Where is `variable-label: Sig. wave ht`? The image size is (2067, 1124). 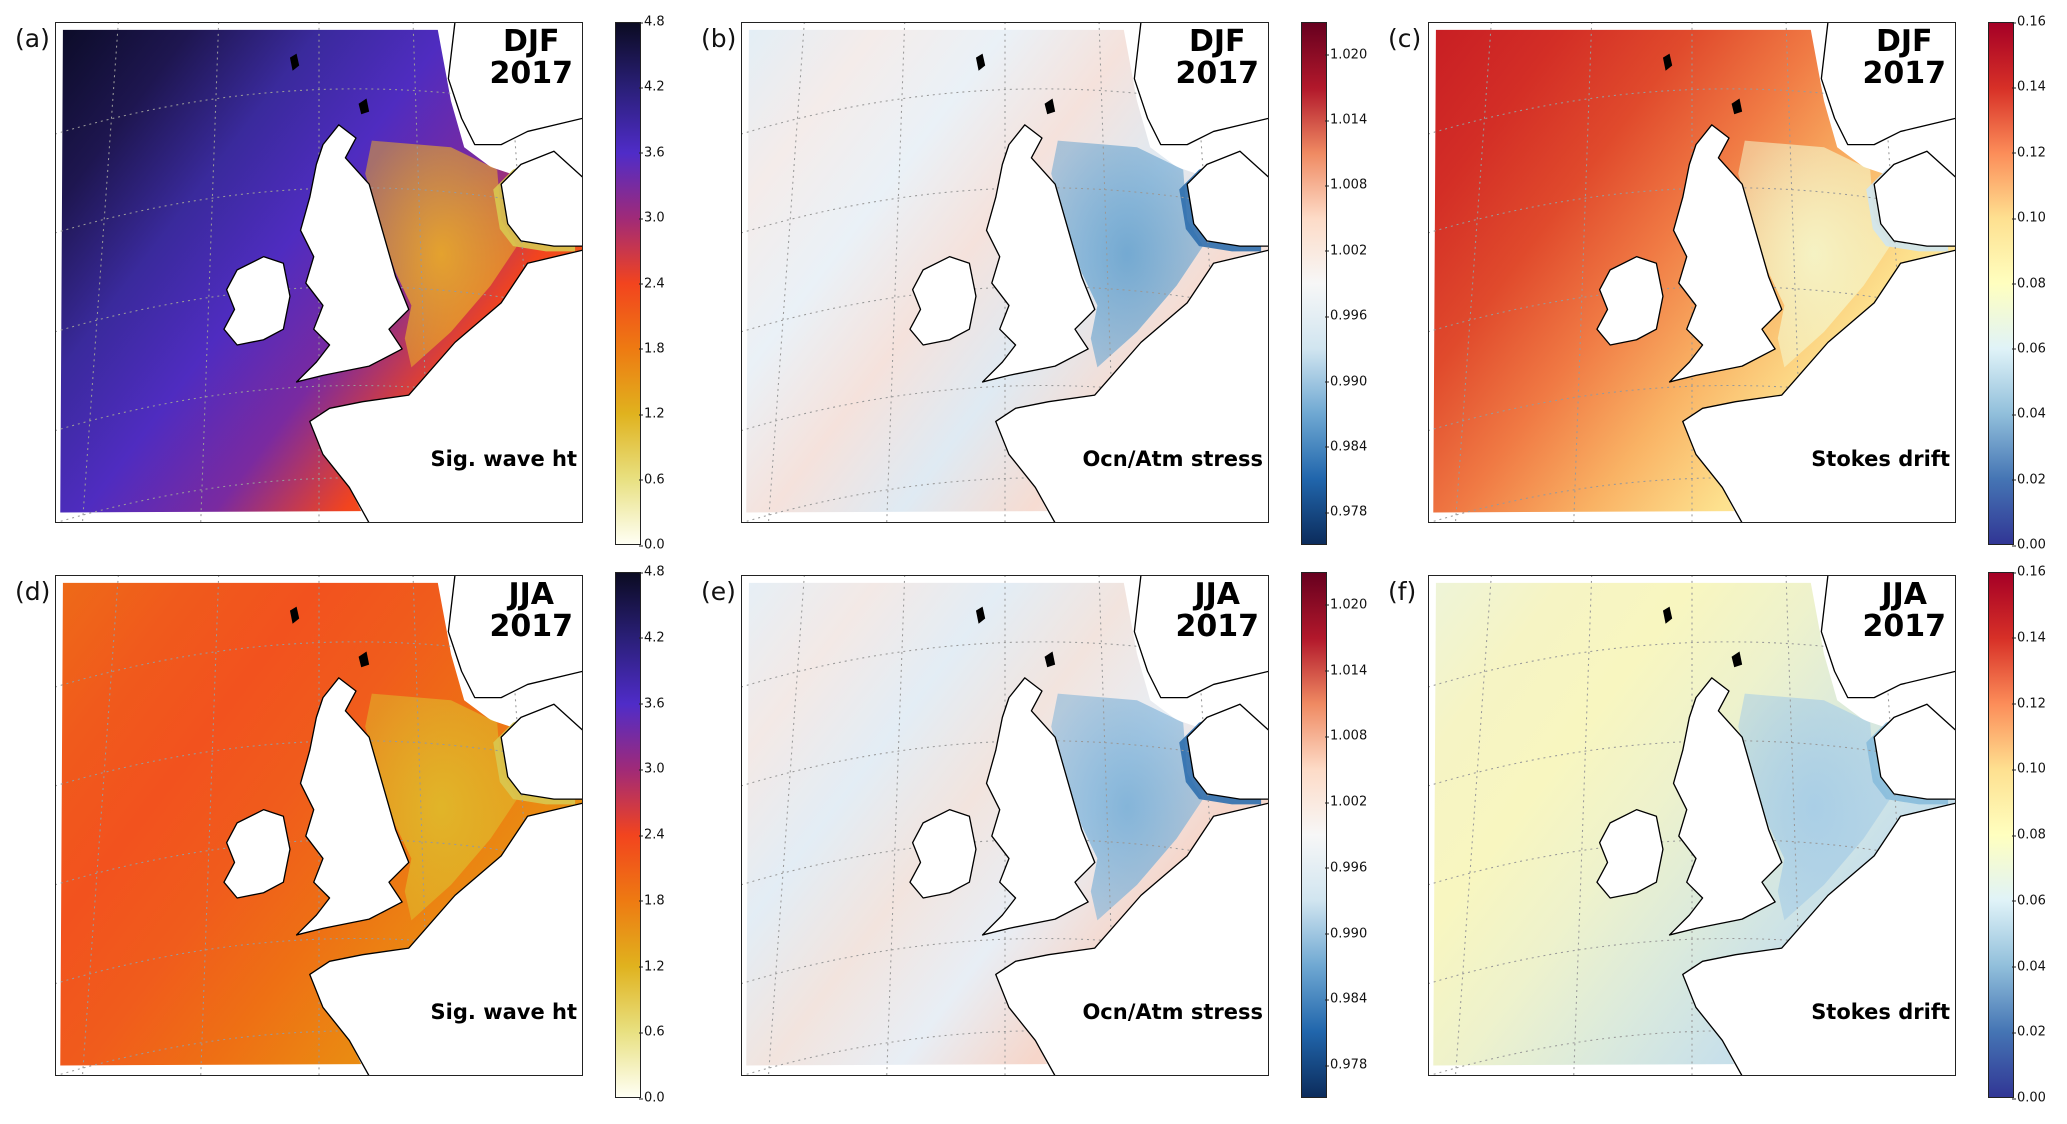 variable-label: Sig. wave ht is located at coordinates (503, 459).